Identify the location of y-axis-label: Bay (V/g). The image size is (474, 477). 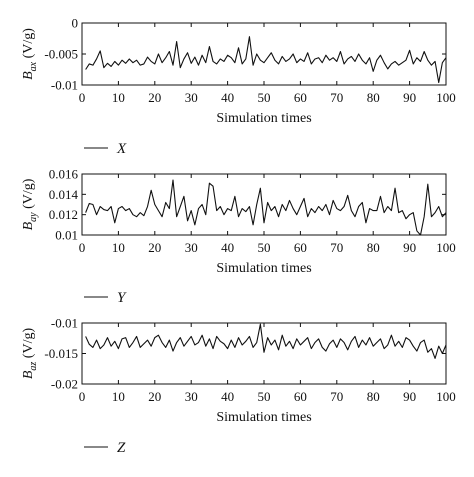
(30, 204).